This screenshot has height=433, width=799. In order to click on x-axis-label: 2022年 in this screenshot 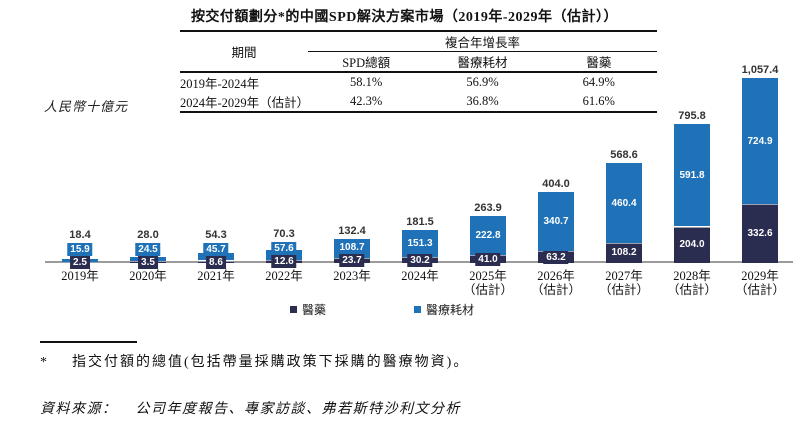, I will do `click(284, 276)`.